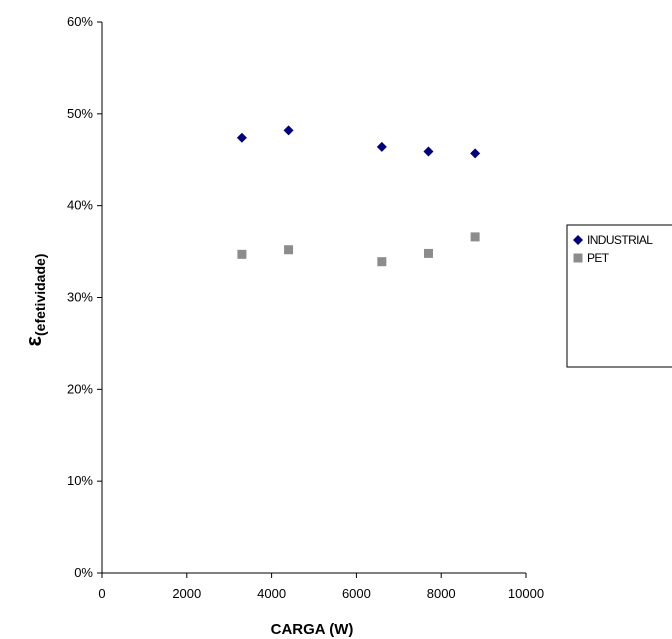 The height and width of the screenshot is (639, 672). I want to click on y-tick-label: 10%, so click(80, 480).